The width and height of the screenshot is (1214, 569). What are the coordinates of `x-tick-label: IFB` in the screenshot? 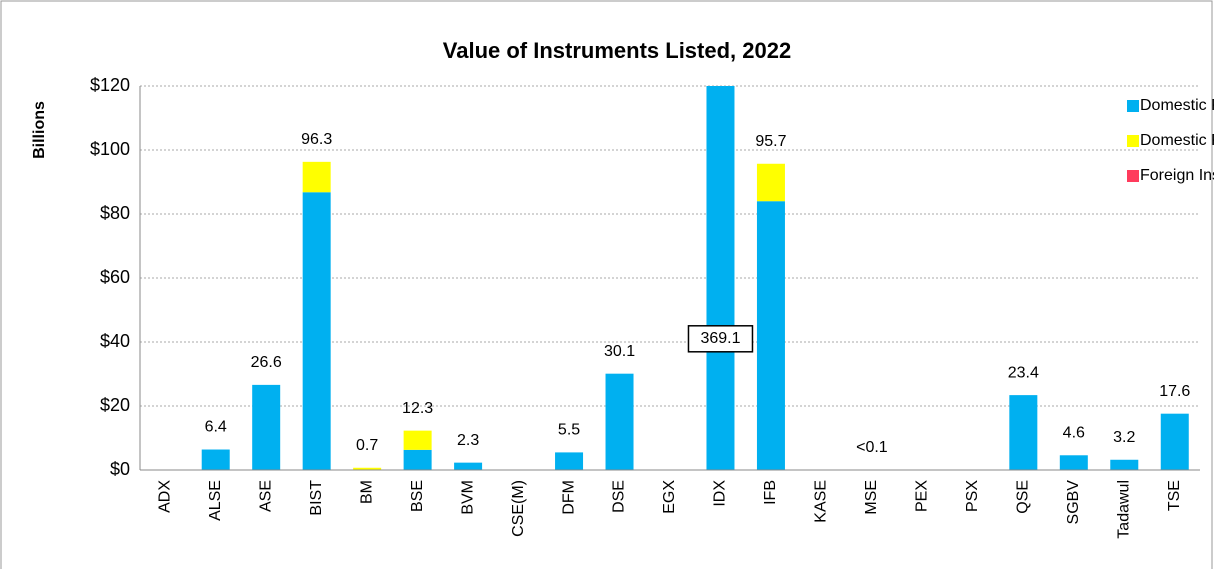 It's located at (770, 492).